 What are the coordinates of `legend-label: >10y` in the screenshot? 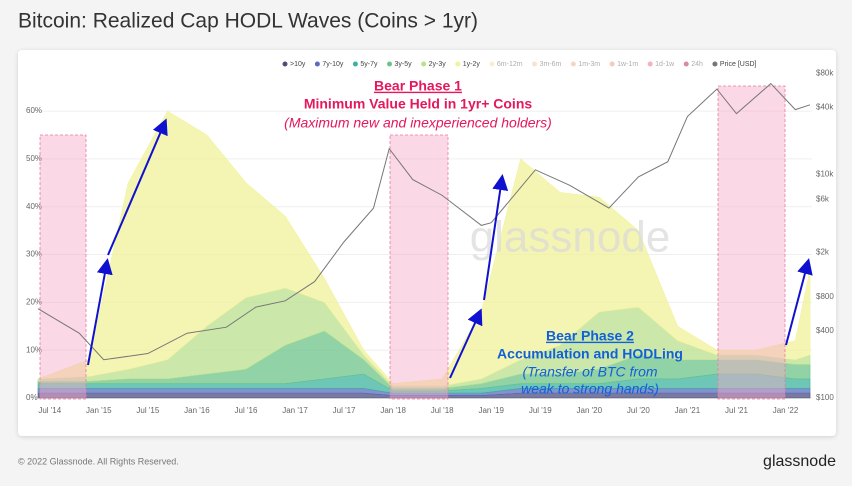 It's located at (298, 64).